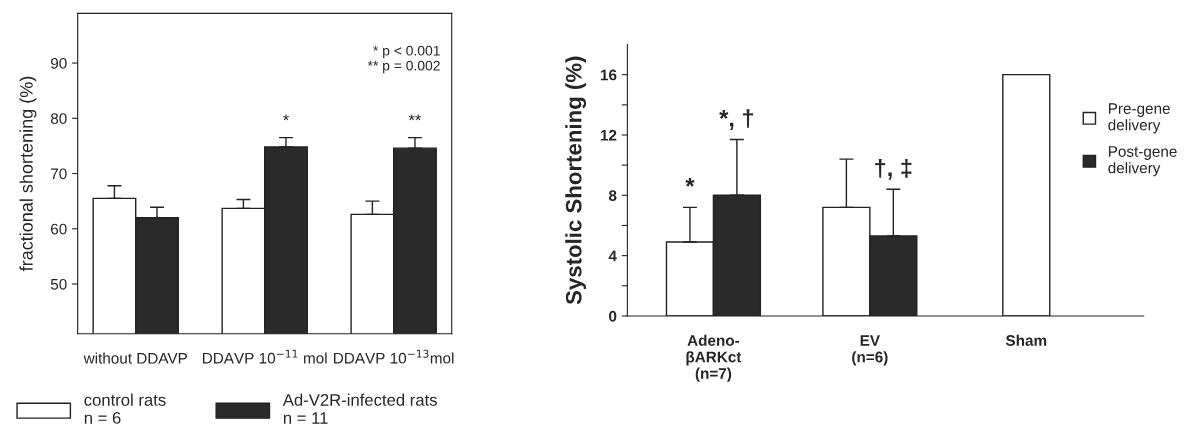  What do you see at coordinates (403, 59) in the screenshot?
I see `annotation: * p < 0.001 ** p = 0.002` at bounding box center [403, 59].